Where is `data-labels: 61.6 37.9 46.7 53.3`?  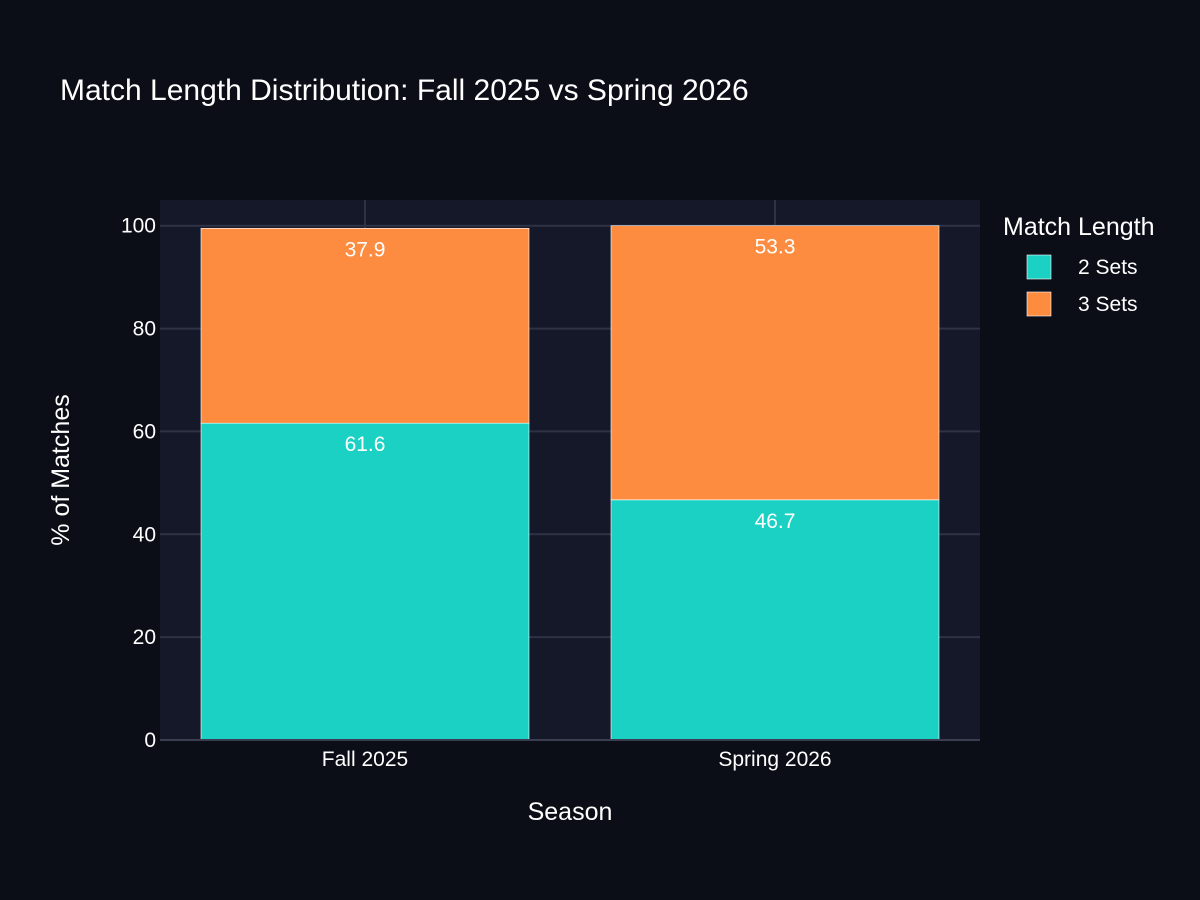
data-labels: 61.6 37.9 46.7 53.3 is located at coordinates (570, 384).